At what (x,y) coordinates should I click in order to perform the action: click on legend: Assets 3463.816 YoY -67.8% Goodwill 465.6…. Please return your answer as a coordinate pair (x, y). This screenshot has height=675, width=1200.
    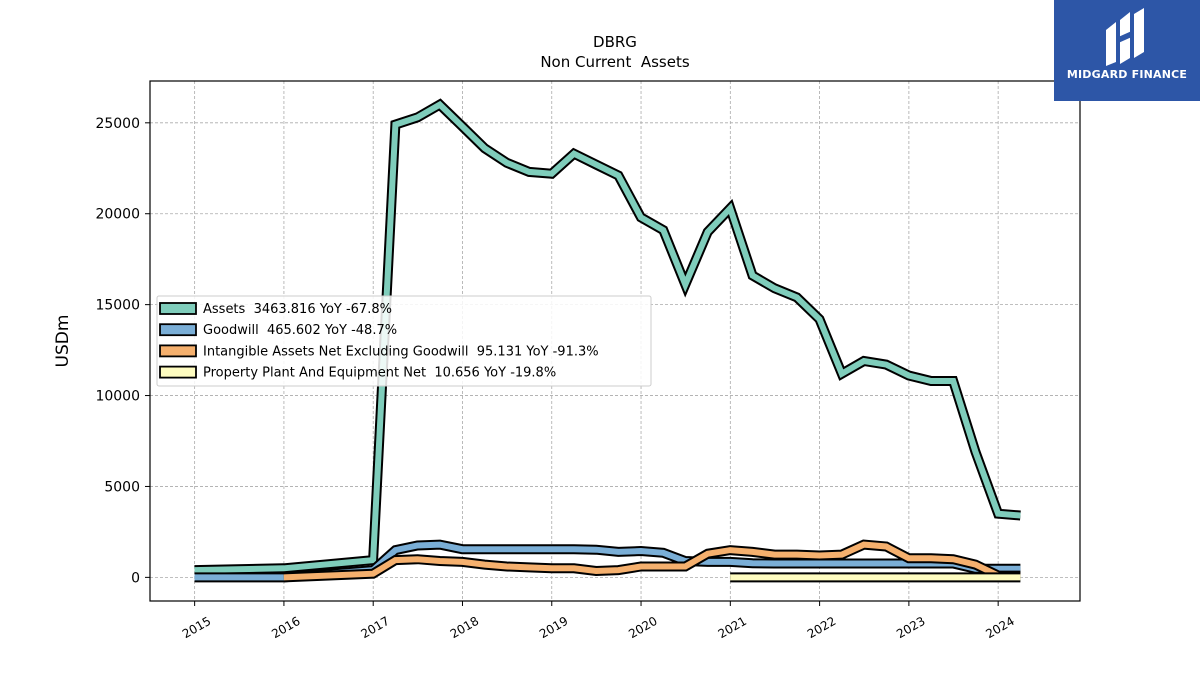
    Looking at the image, I should click on (404, 341).